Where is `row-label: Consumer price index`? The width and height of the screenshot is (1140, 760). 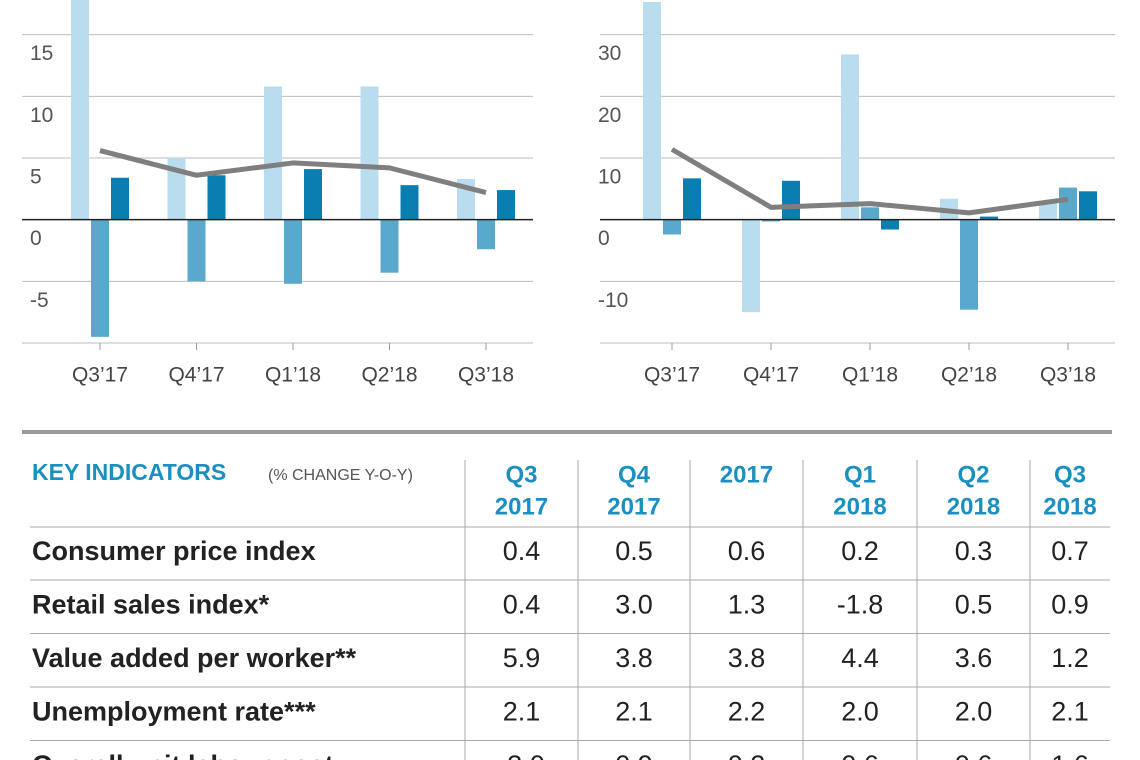 row-label: Consumer price index is located at coordinates (174, 551).